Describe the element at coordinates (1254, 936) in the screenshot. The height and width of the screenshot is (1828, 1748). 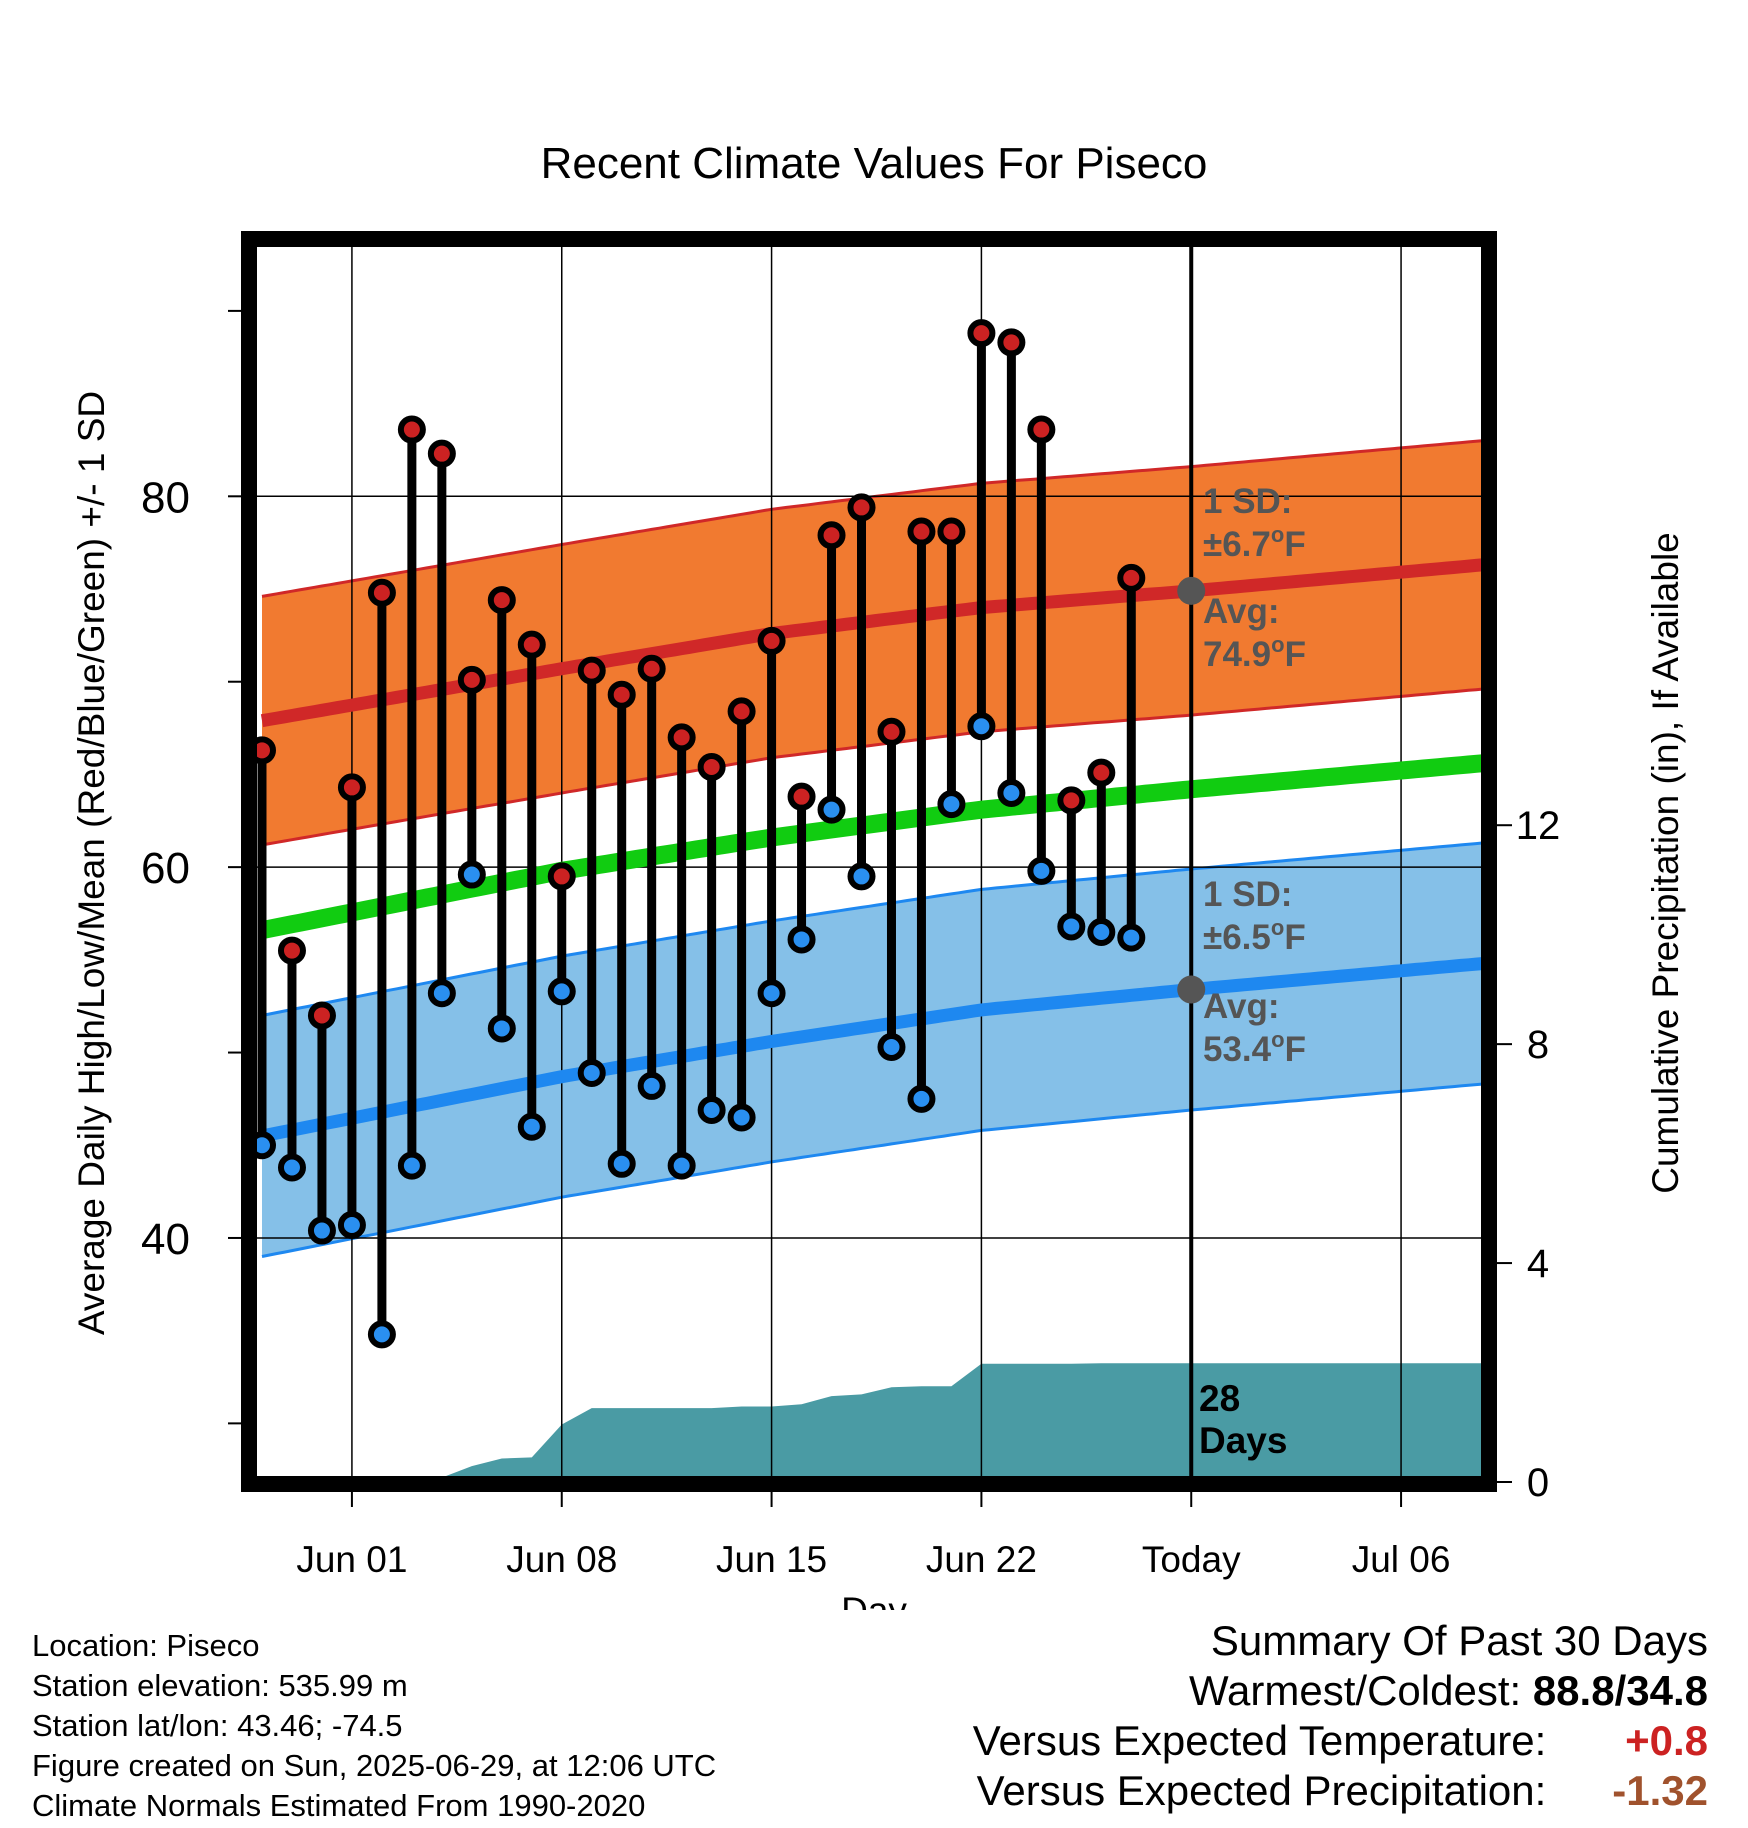
I see `low-sd-value: ±6.5oF` at that location.